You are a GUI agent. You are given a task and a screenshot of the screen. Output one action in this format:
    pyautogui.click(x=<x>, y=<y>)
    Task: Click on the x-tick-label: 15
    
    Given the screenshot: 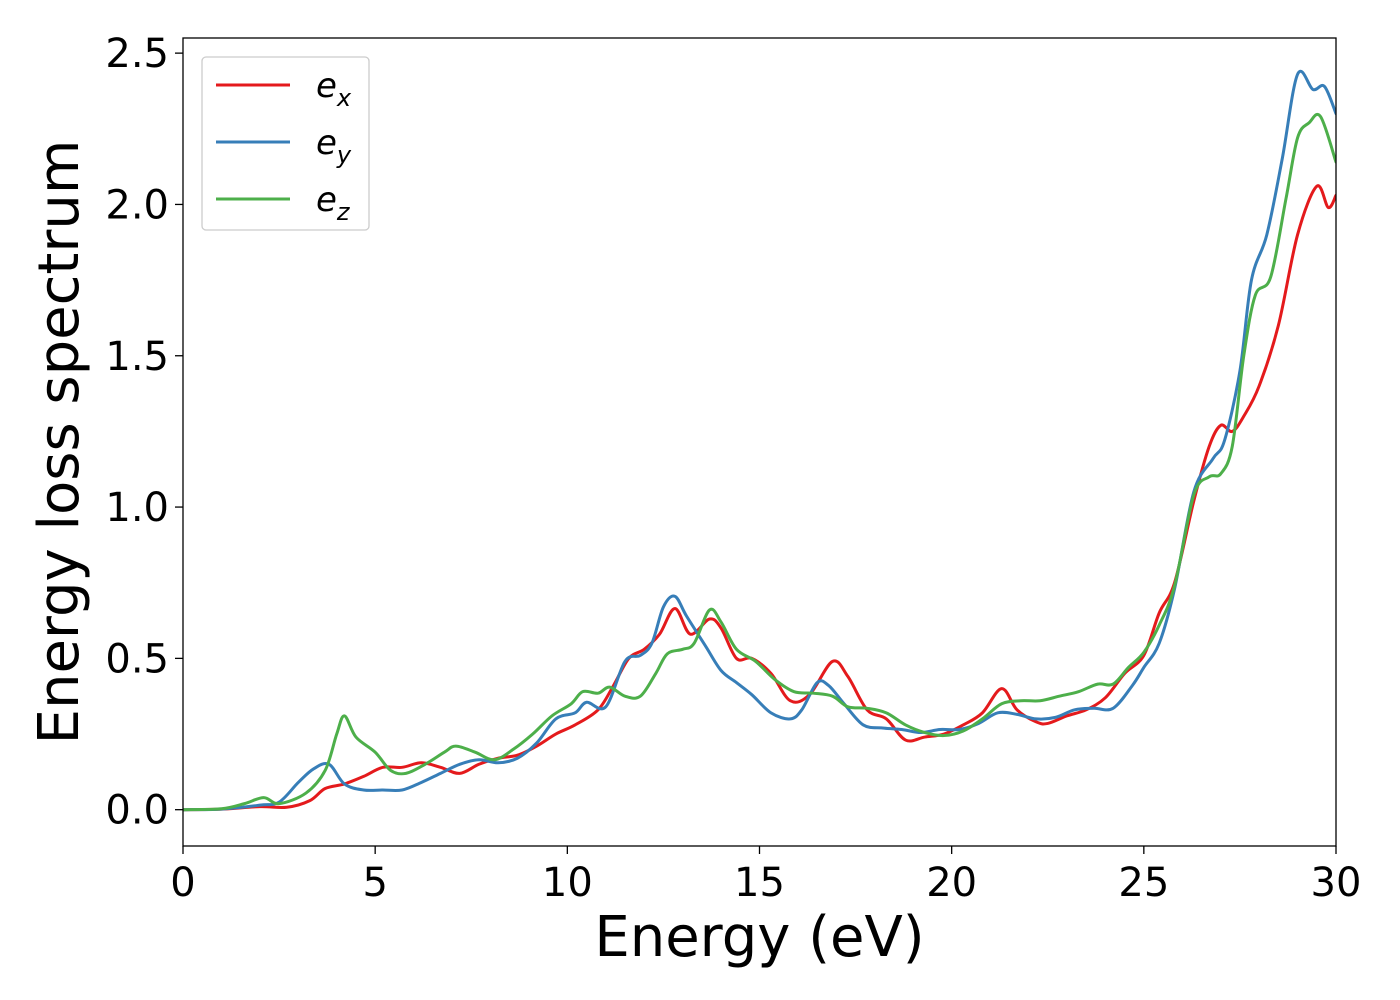 What is the action you would take?
    pyautogui.click(x=759, y=883)
    